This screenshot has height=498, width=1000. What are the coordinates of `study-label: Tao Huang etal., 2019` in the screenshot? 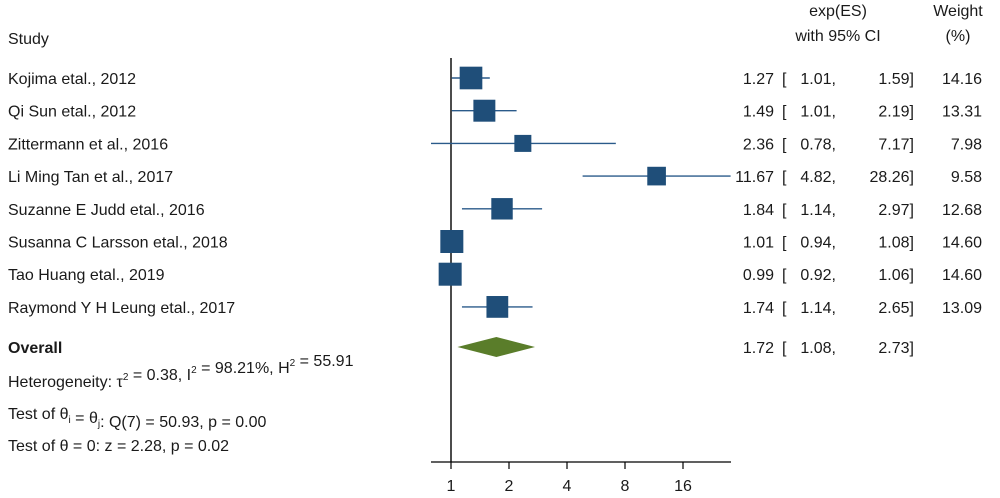 It's located at (86, 275).